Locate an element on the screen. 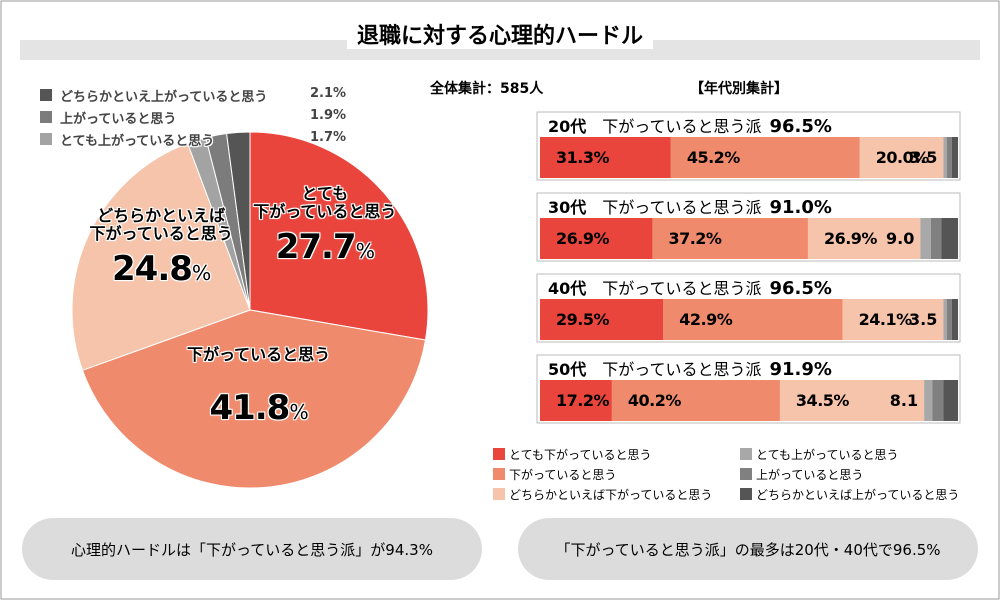  up-total-label: 9.0 is located at coordinates (900, 238).